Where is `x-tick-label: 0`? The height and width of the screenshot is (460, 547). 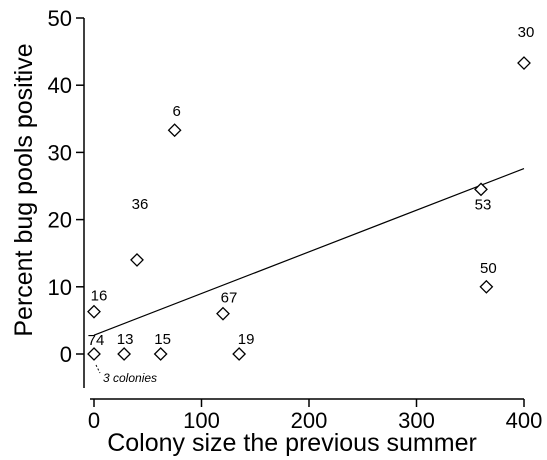 x-tick-label: 0 is located at coordinates (94, 420).